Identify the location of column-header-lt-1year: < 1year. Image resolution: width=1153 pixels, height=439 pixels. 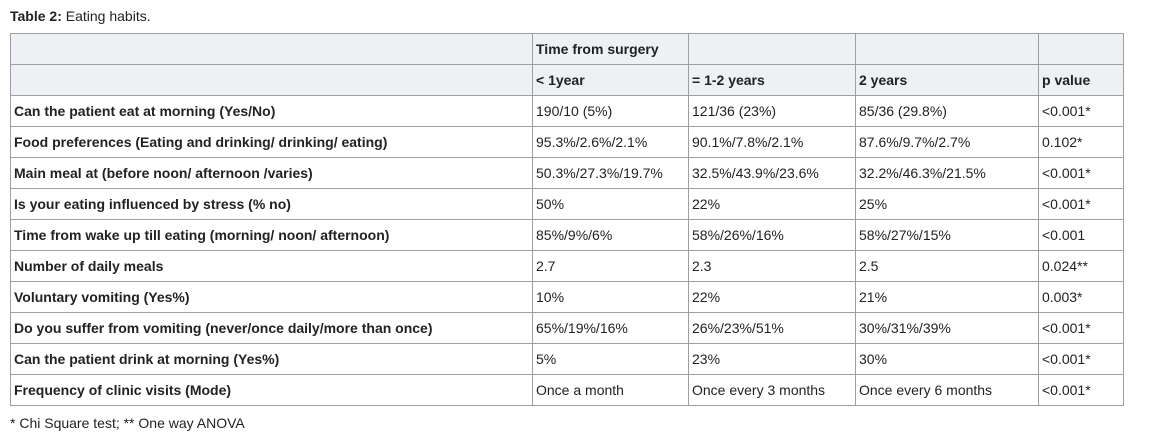
(610, 80).